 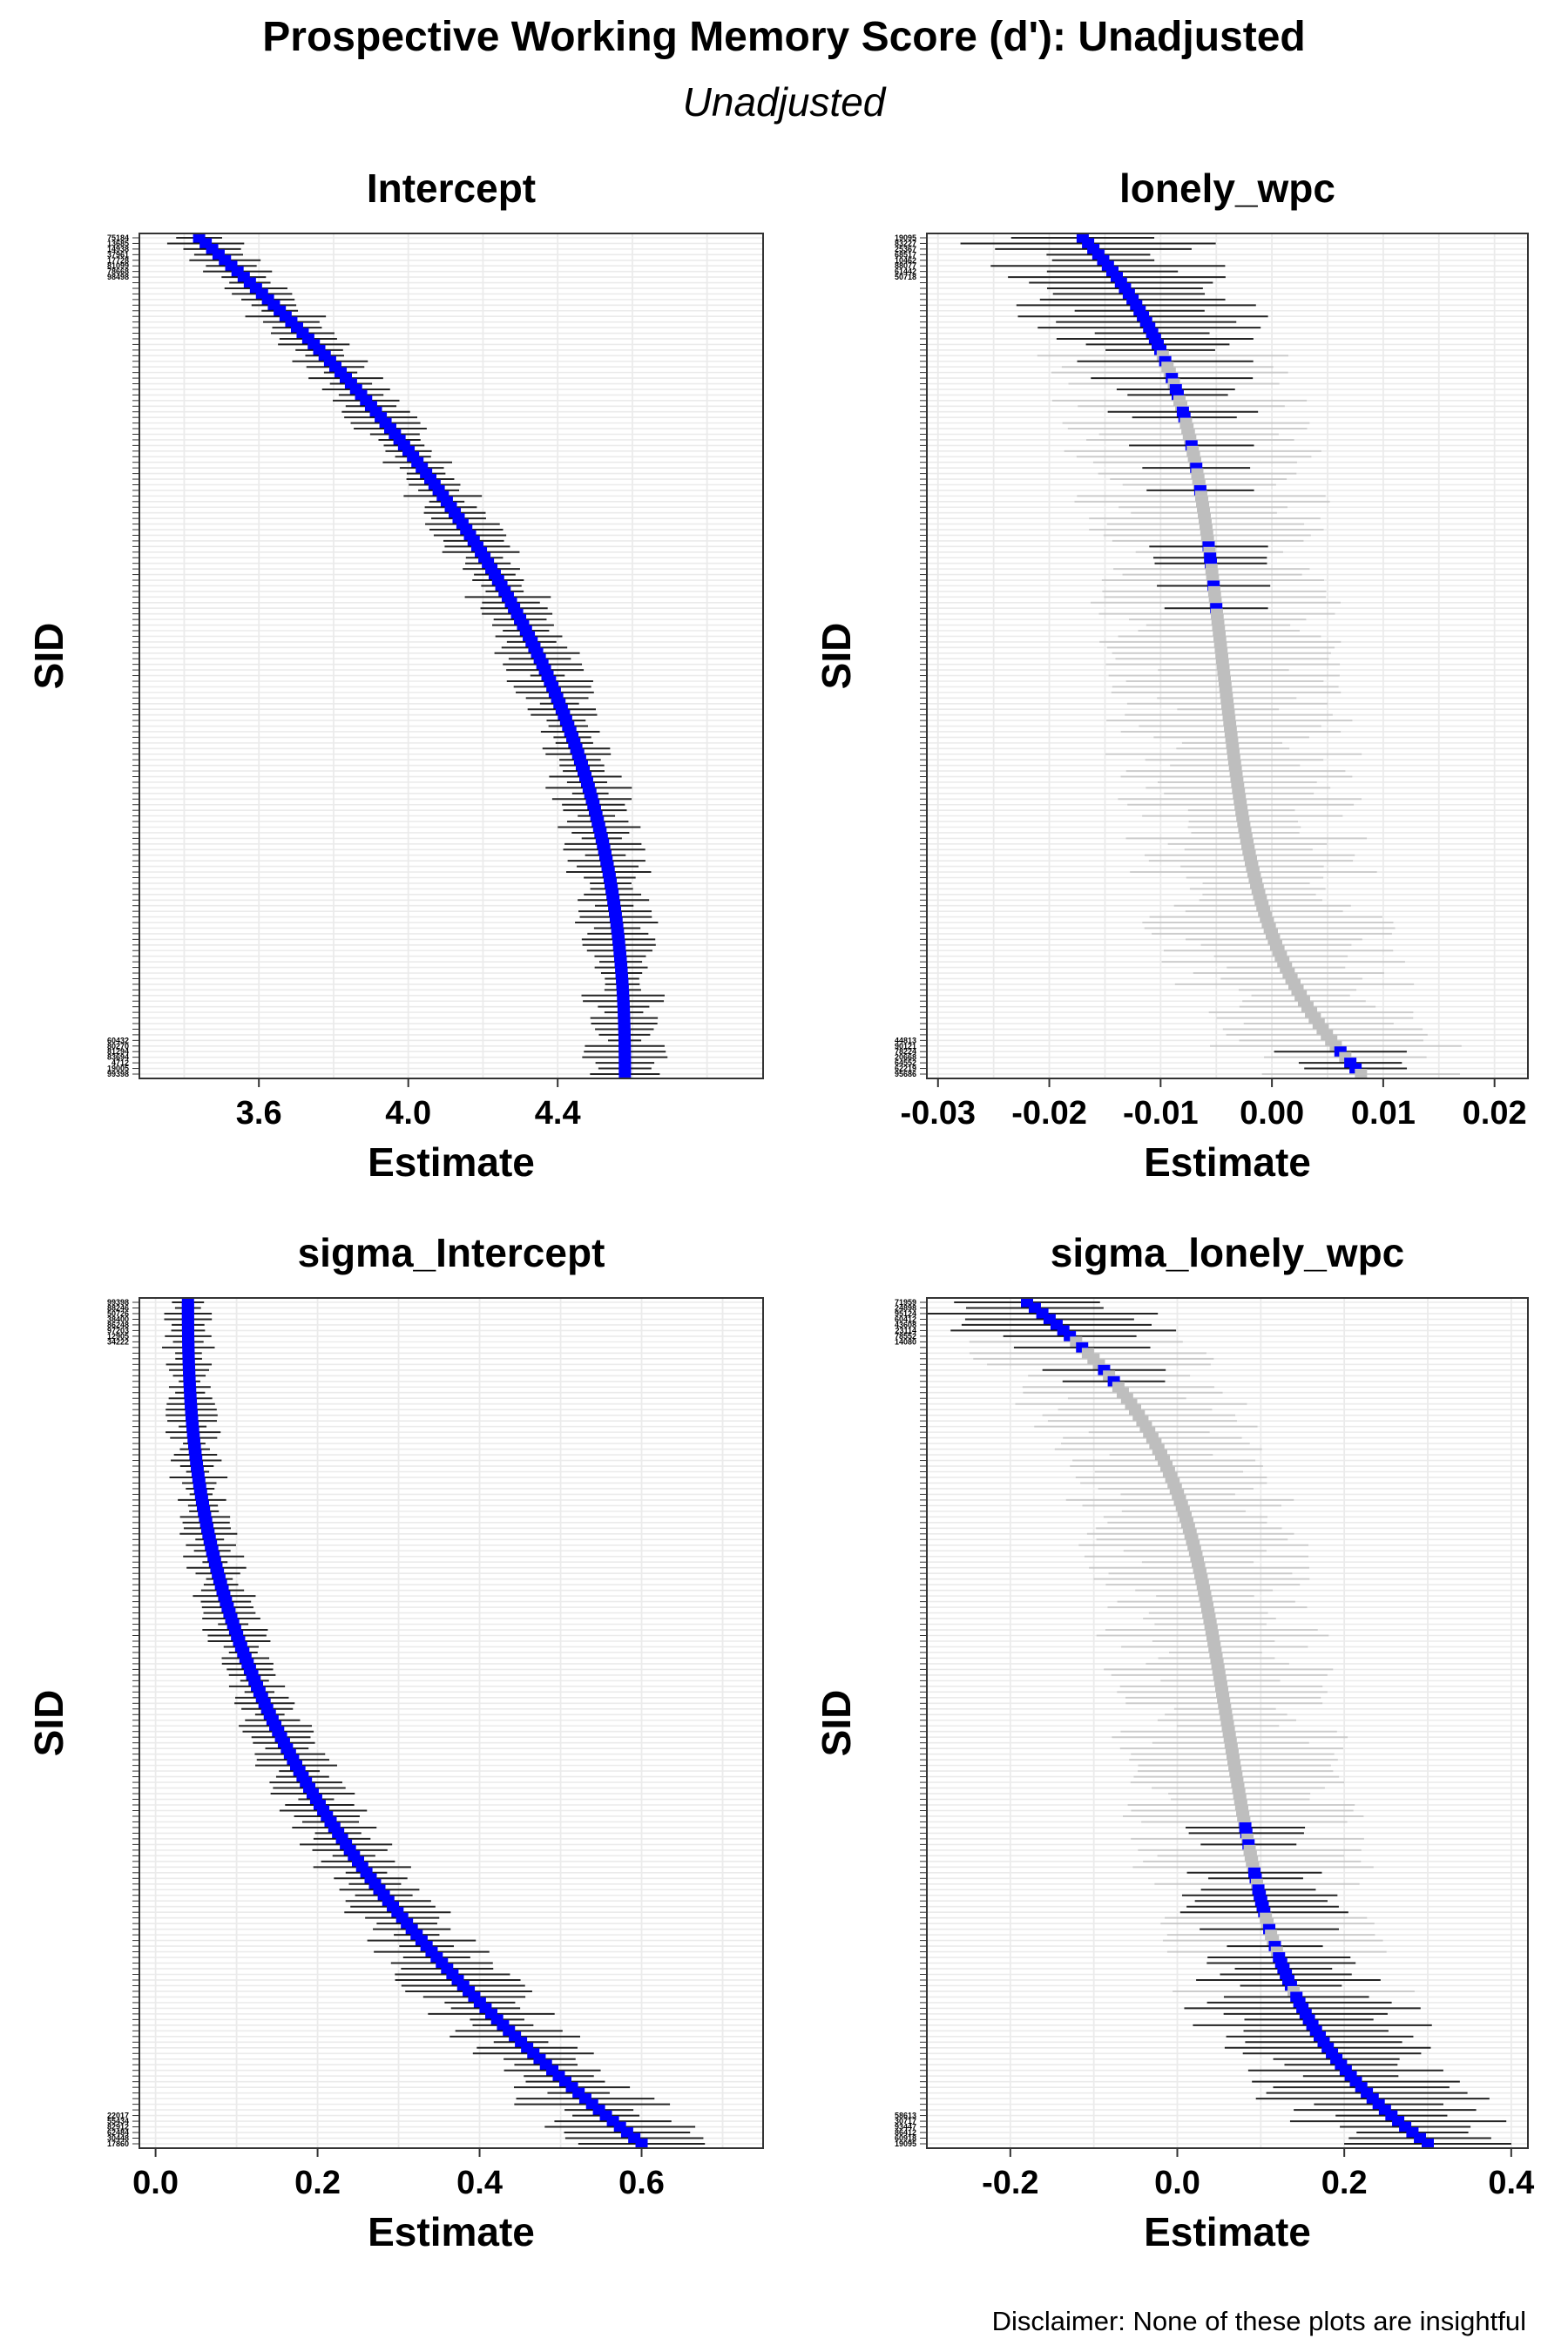 What do you see at coordinates (118, 265) in the screenshot?
I see `sid-label: 81099` at bounding box center [118, 265].